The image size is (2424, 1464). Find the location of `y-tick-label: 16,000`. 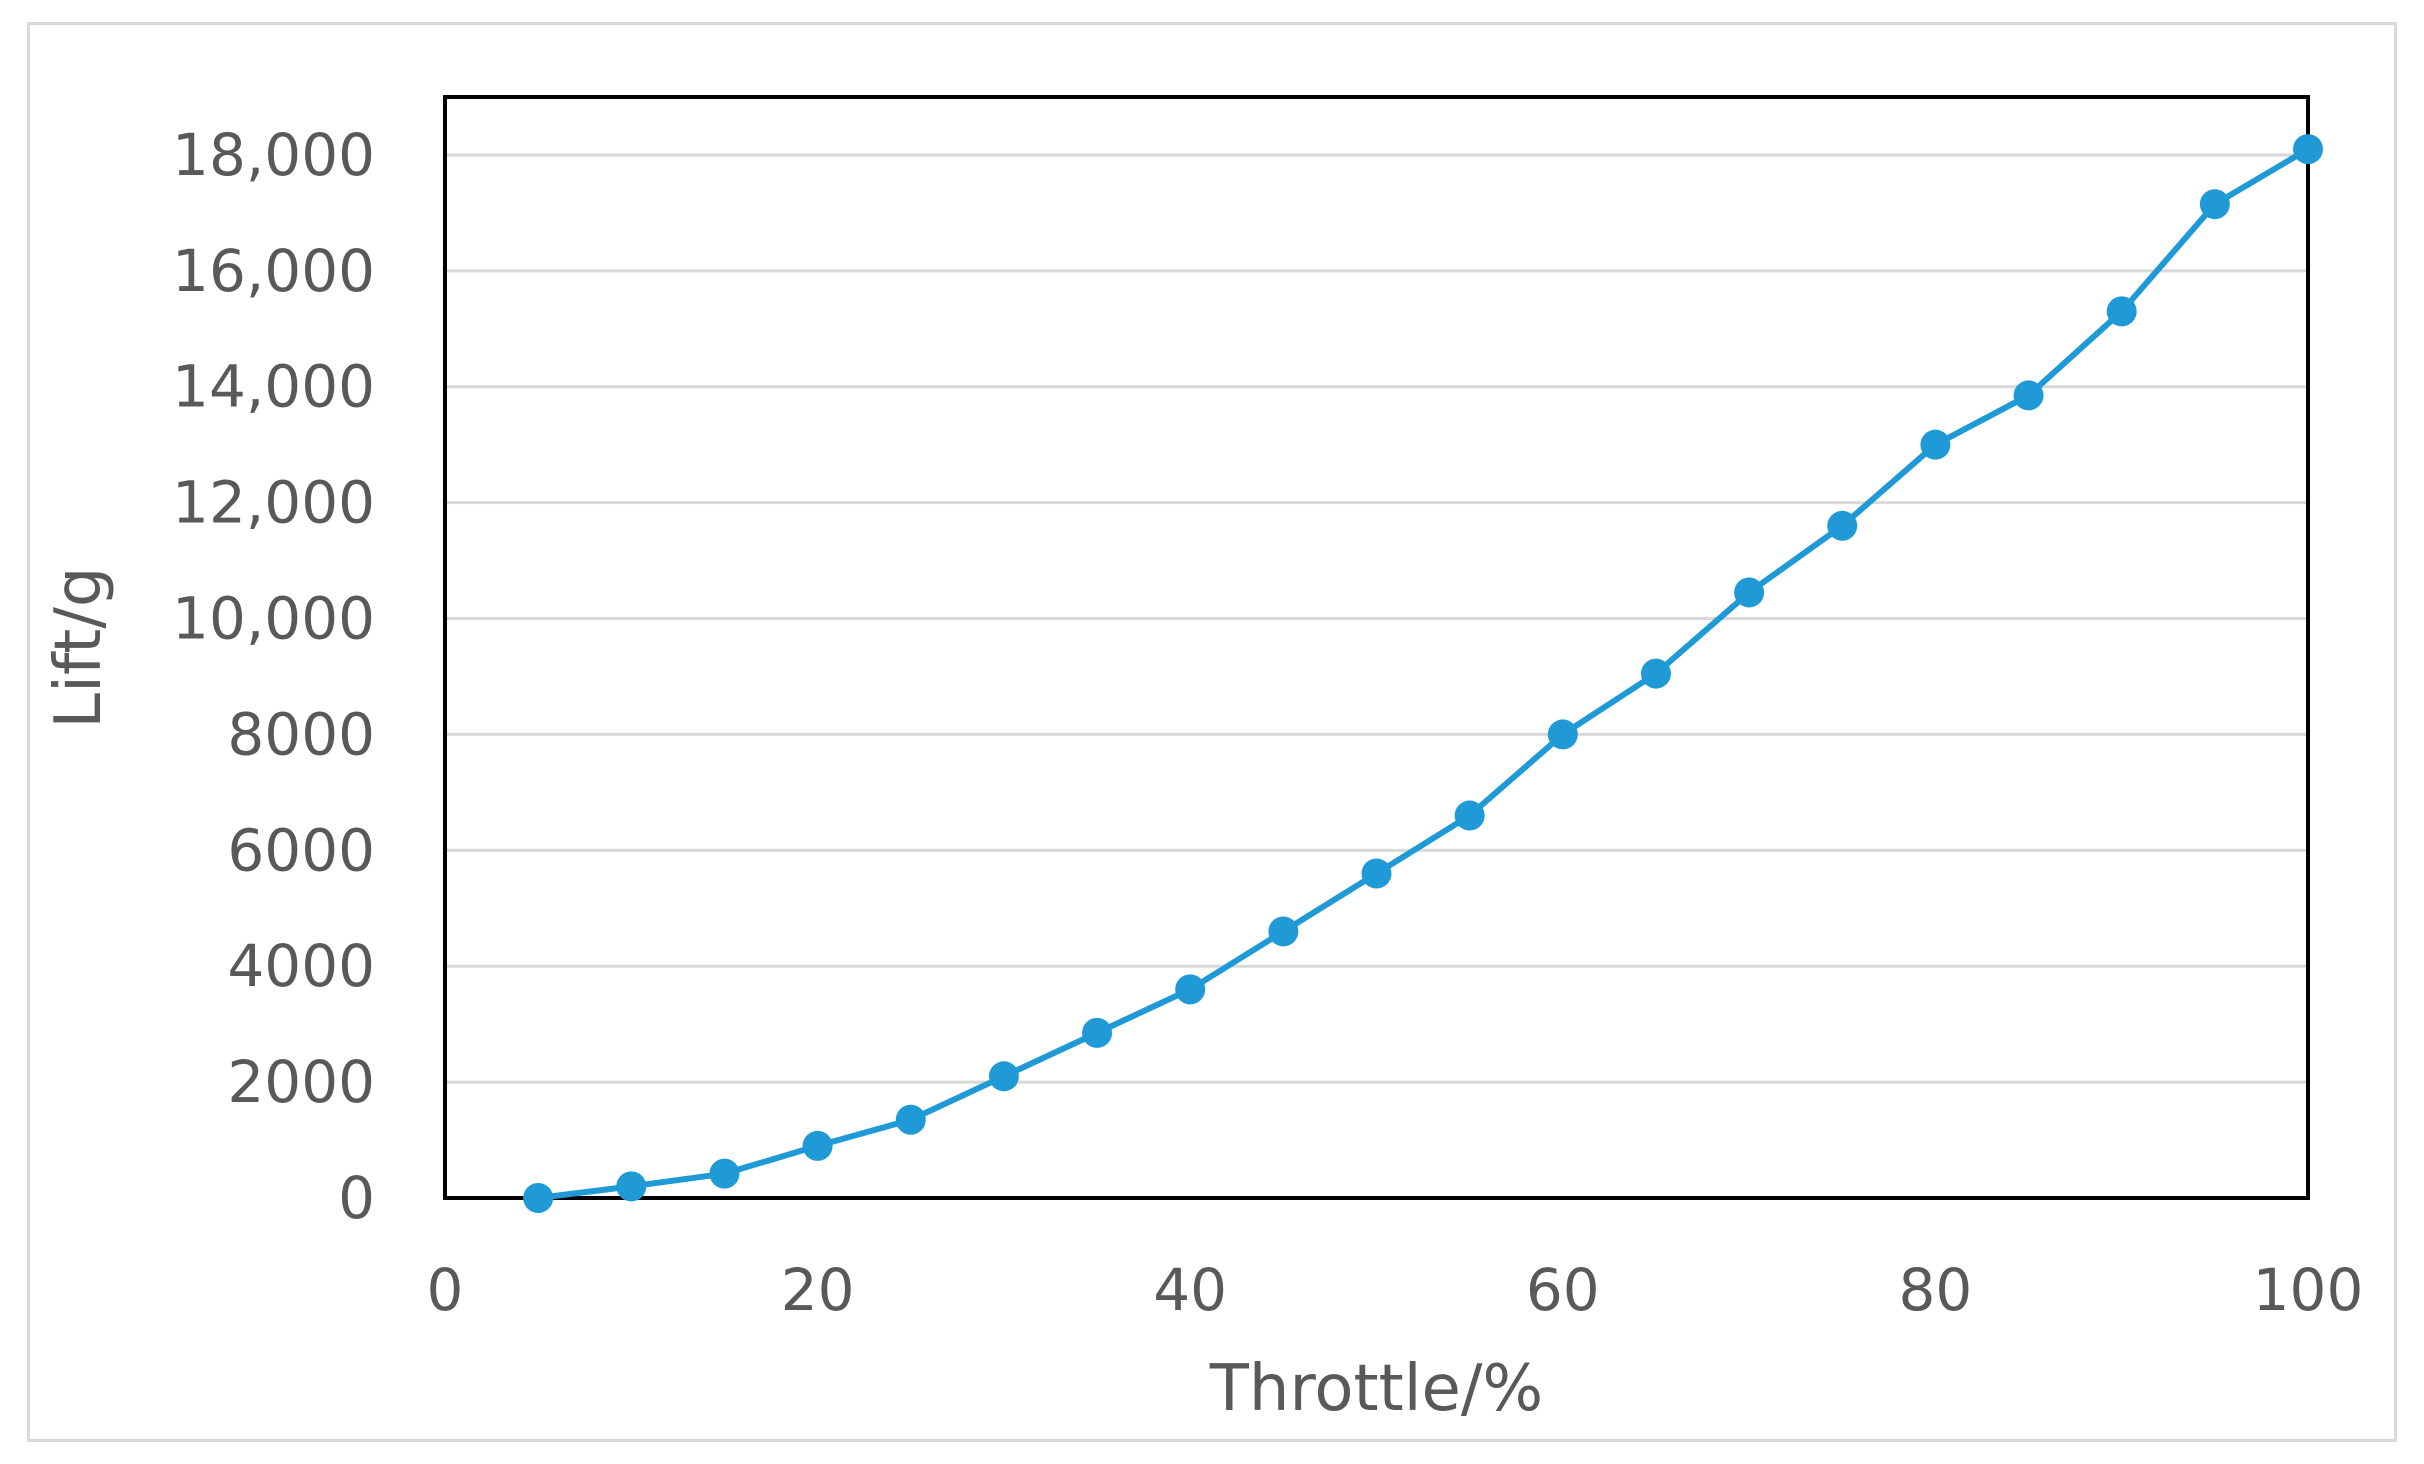

y-tick-label: 16,000 is located at coordinates (273, 271).